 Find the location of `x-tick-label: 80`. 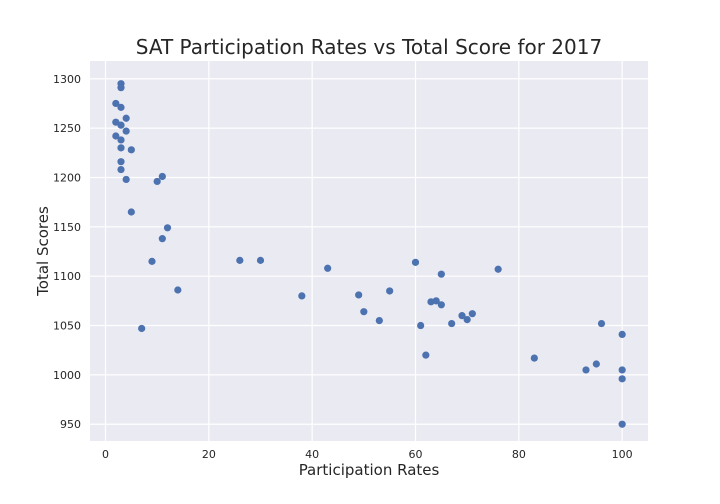

x-tick-label: 80 is located at coordinates (519, 454).